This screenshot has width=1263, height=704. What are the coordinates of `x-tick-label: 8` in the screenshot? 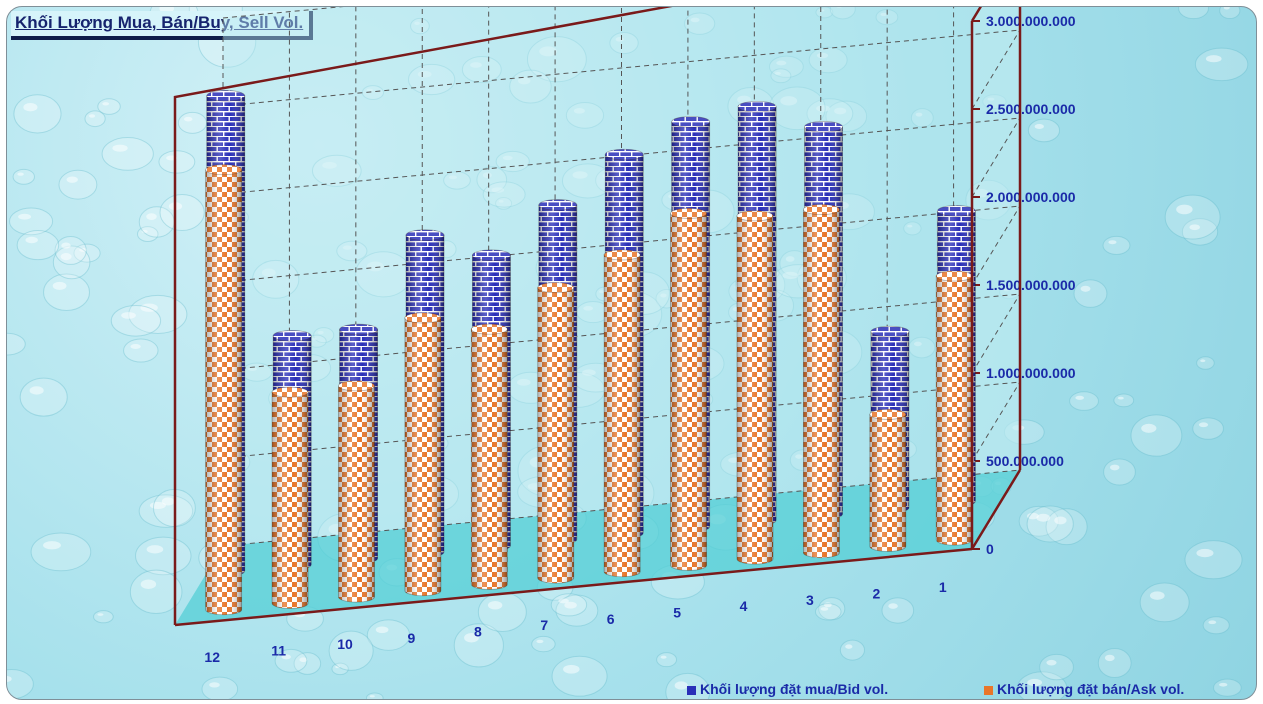 It's located at (478, 632).